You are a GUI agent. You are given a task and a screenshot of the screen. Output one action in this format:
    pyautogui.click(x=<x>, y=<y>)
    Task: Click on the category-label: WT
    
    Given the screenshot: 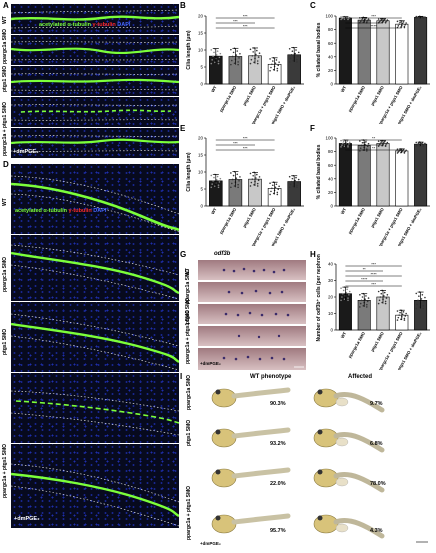 What is the action you would take?
    pyautogui.click(x=344, y=211)
    